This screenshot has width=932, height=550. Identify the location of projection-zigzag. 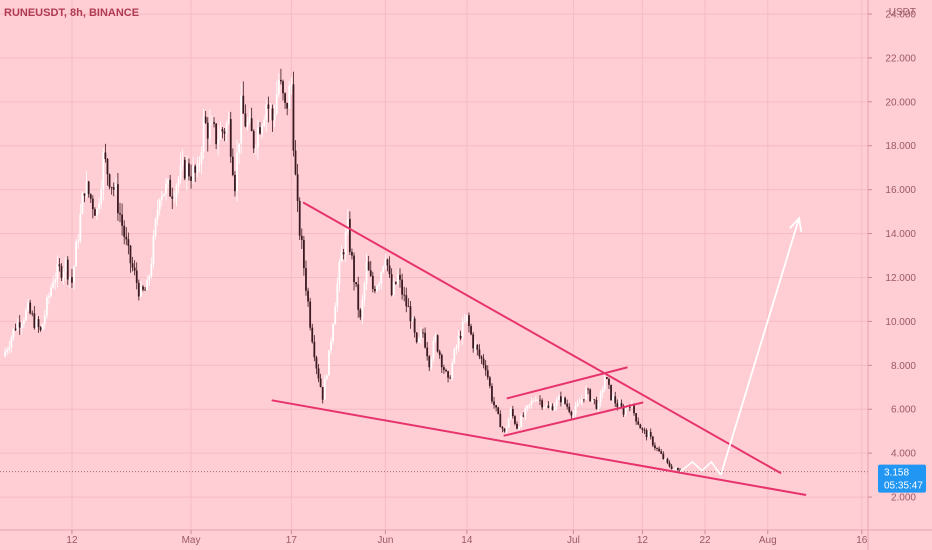
(700, 468).